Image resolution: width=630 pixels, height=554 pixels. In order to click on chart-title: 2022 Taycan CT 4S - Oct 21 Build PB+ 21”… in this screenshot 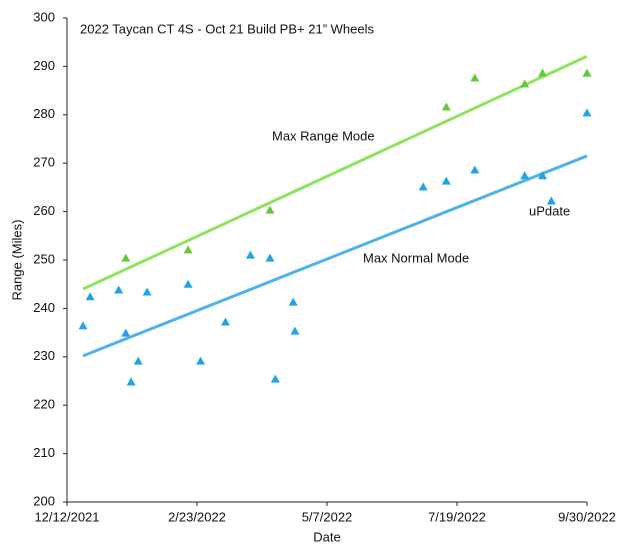, I will do `click(227, 28)`.